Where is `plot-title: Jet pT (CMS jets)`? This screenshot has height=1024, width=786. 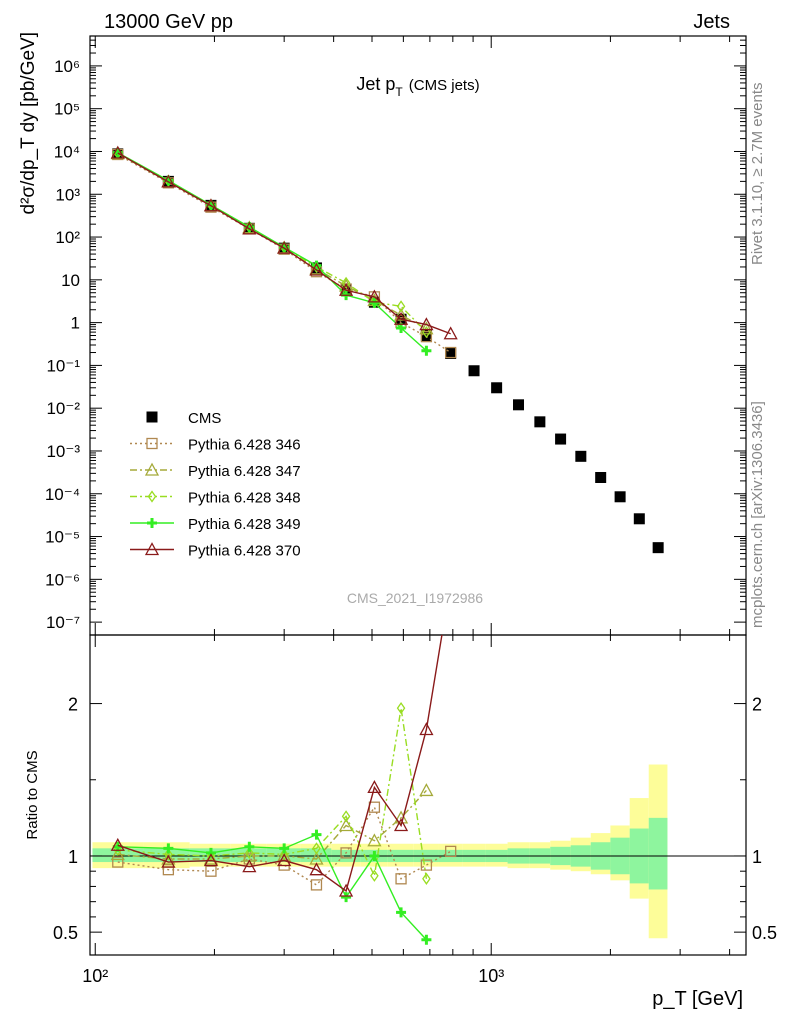
plot-title: Jet pT (CMS jets) is located at coordinates (417, 86).